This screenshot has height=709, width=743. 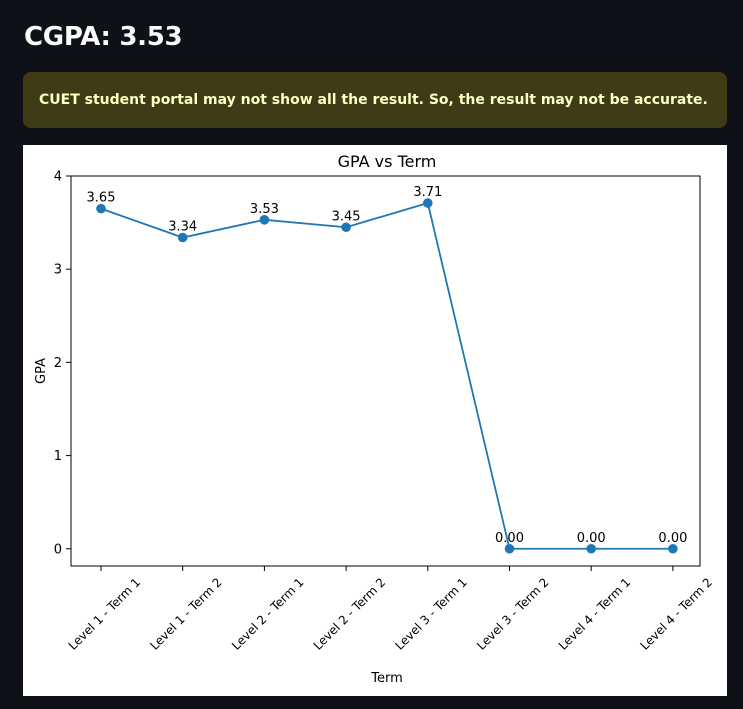 I want to click on chart-title: GPA vs Term, so click(x=387, y=161).